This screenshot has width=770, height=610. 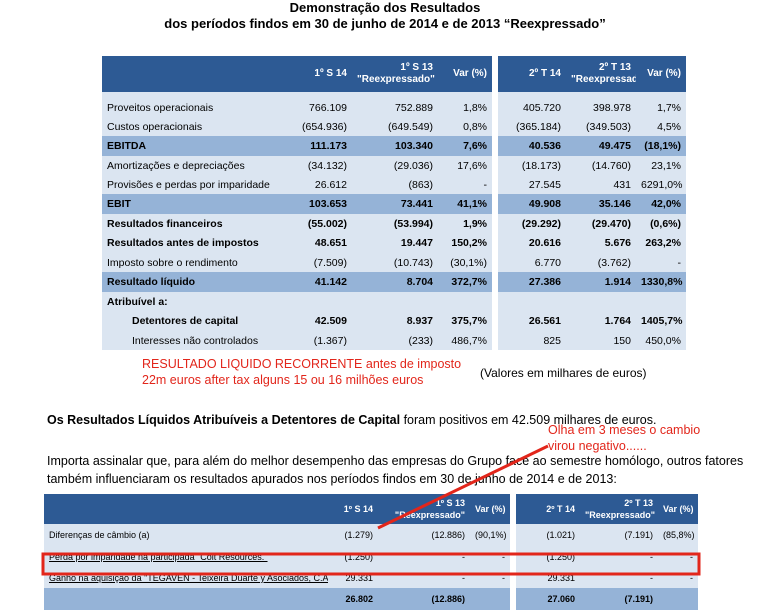 I want to click on cell: 1330,8%, so click(x=662, y=282).